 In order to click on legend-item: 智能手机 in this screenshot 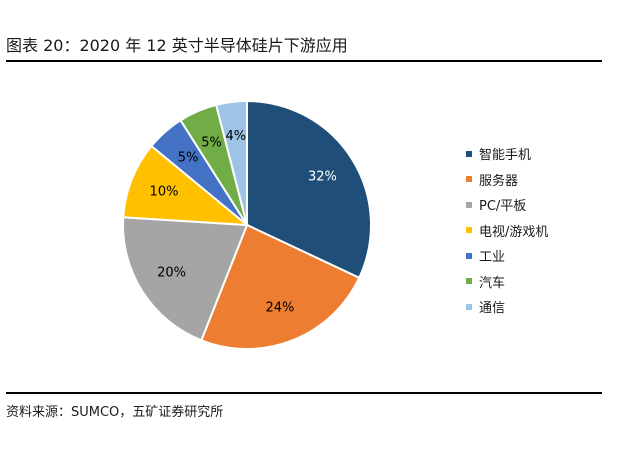, I will do `click(507, 154)`.